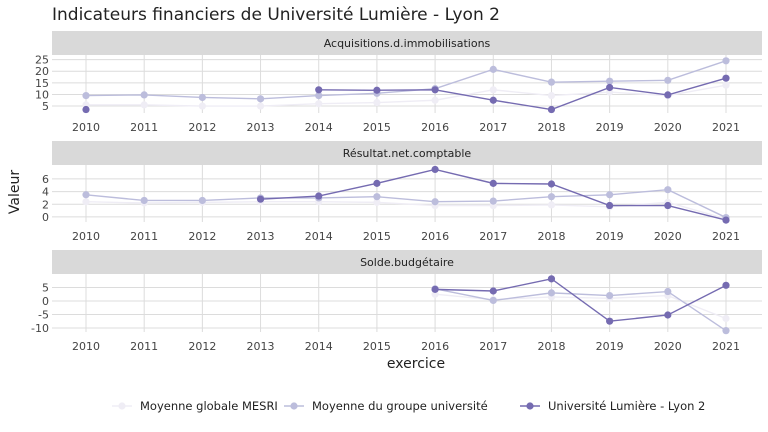 The width and height of the screenshot is (768, 432). I want to click on x-tick-label: 2016, so click(435, 346).